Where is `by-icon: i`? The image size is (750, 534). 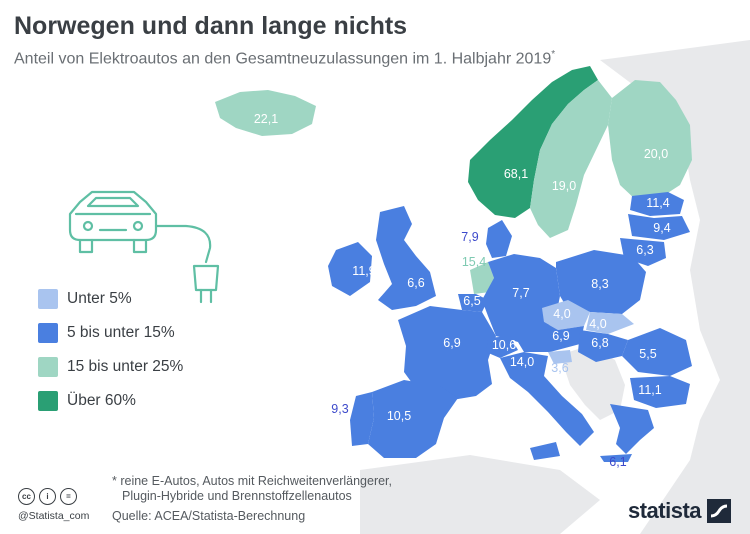
by-icon: i is located at coordinates (47, 496).